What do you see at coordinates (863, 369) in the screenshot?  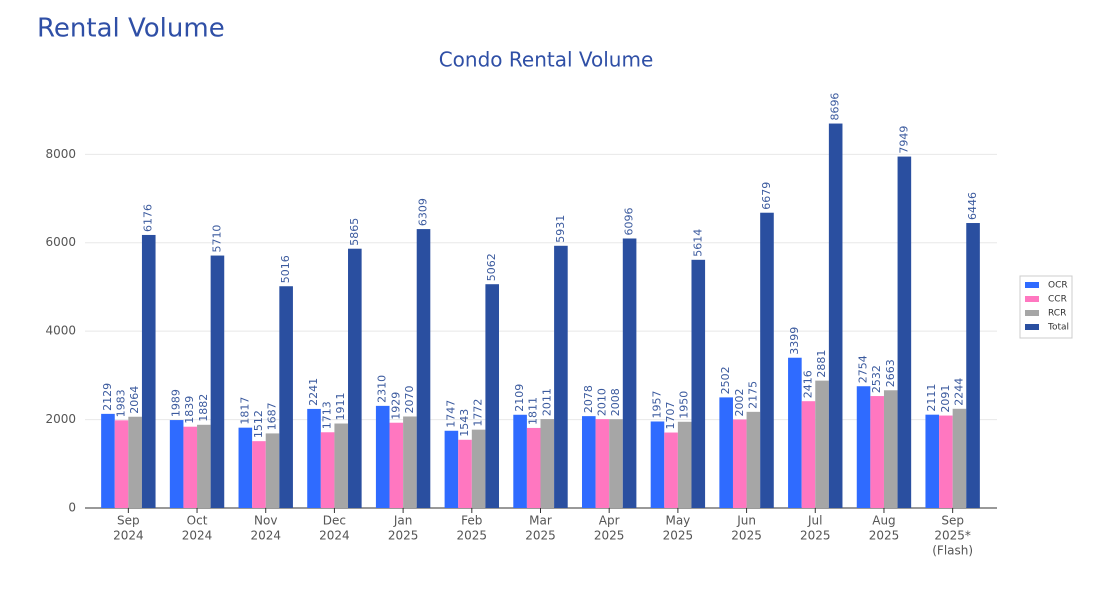 I see `value-label: 2754` at bounding box center [863, 369].